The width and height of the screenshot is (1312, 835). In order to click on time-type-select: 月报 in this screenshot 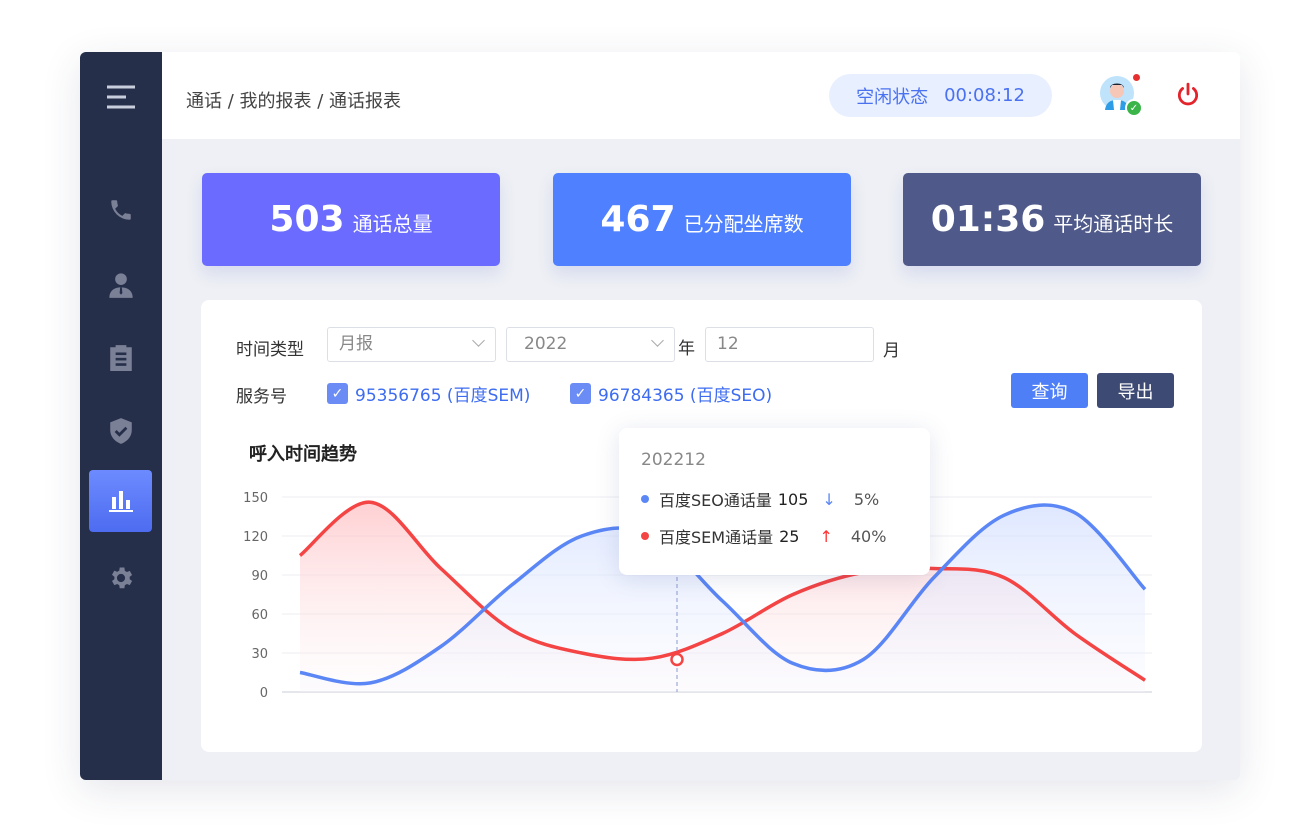, I will do `click(411, 344)`.